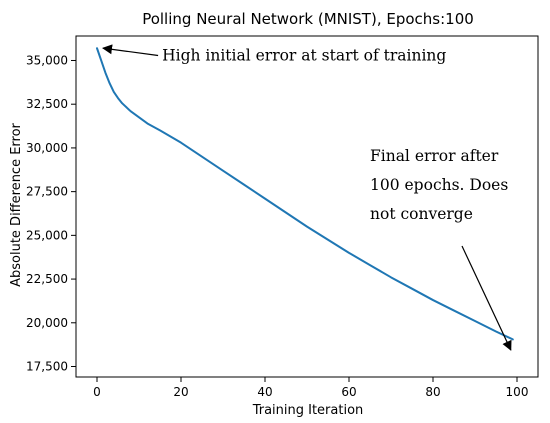 Image resolution: width=550 pixels, height=423 pixels. Describe the element at coordinates (47, 192) in the screenshot. I see `y-tick-label: 27,500` at that location.